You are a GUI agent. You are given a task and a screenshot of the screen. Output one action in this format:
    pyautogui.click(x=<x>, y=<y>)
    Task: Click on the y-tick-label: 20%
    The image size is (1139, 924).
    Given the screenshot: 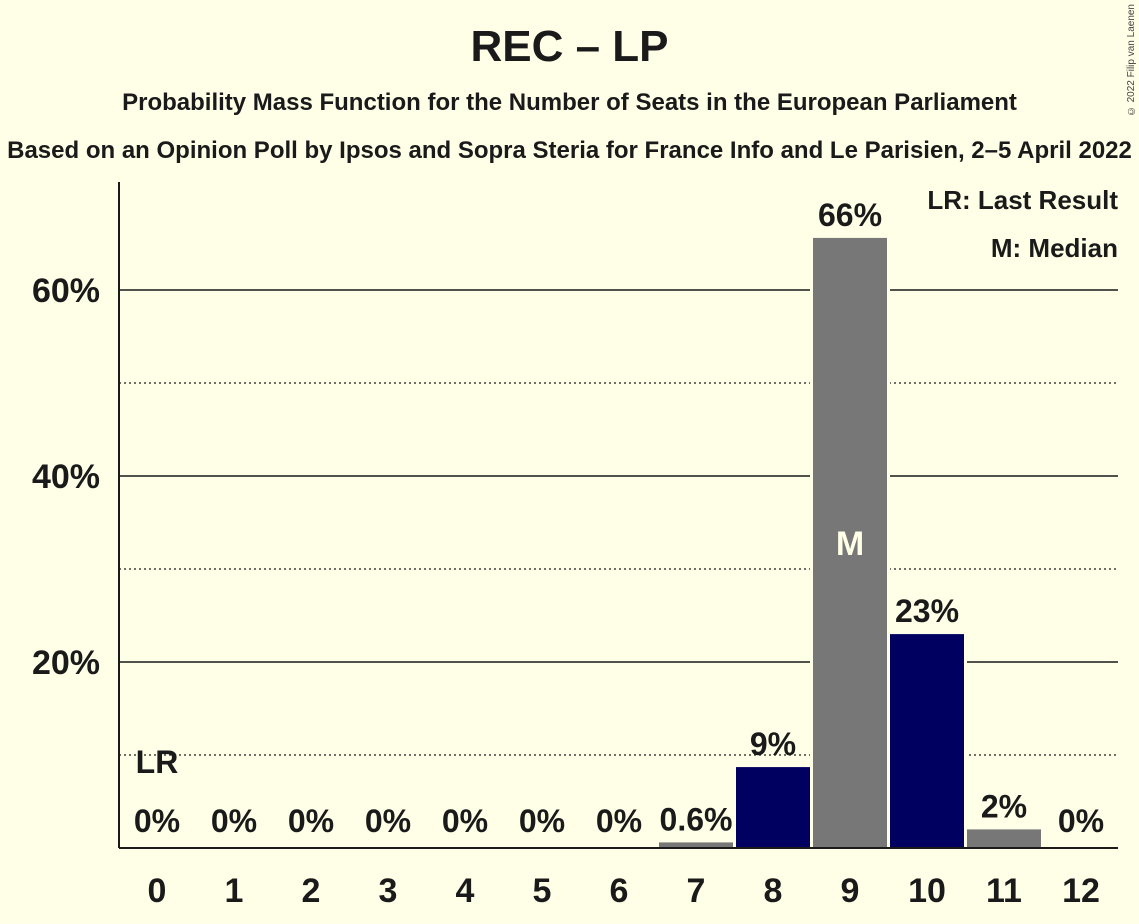 What is the action you would take?
    pyautogui.click(x=66, y=663)
    